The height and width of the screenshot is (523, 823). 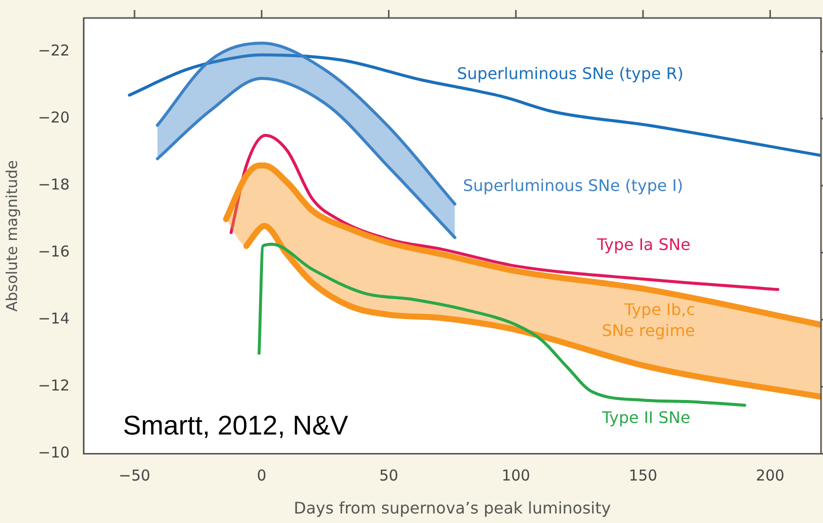 I want to click on y-tick-label: −18, so click(x=54, y=185).